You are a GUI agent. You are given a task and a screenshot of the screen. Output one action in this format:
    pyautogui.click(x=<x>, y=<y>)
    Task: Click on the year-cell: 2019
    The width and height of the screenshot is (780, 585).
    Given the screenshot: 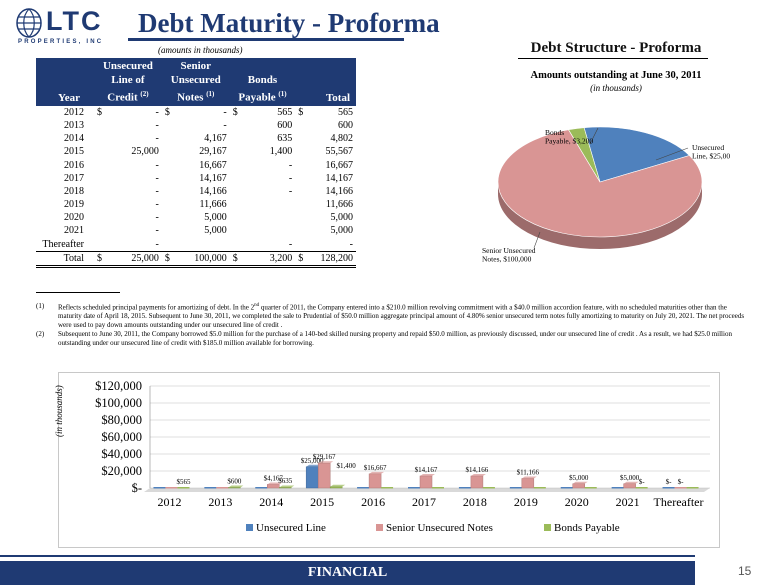 What is the action you would take?
    pyautogui.click(x=74, y=205)
    